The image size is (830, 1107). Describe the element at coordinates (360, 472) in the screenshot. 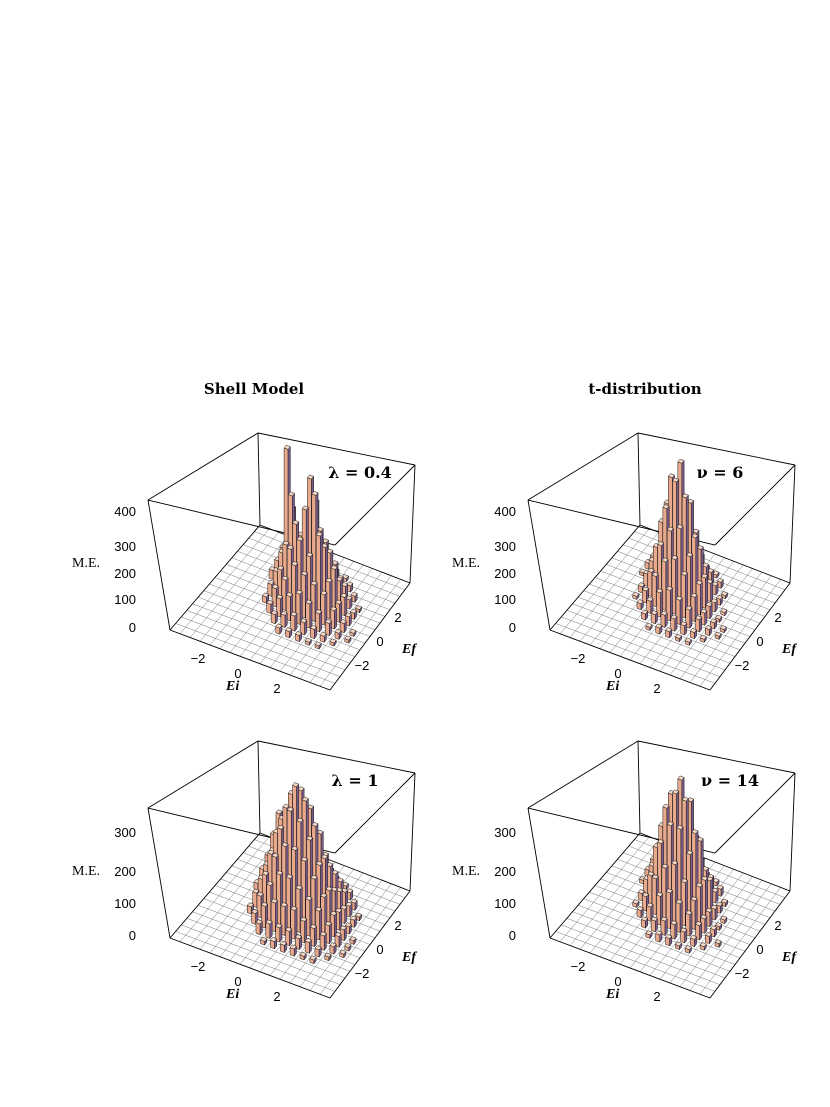

I see `parameter-annotation: λ = 0.4` at that location.